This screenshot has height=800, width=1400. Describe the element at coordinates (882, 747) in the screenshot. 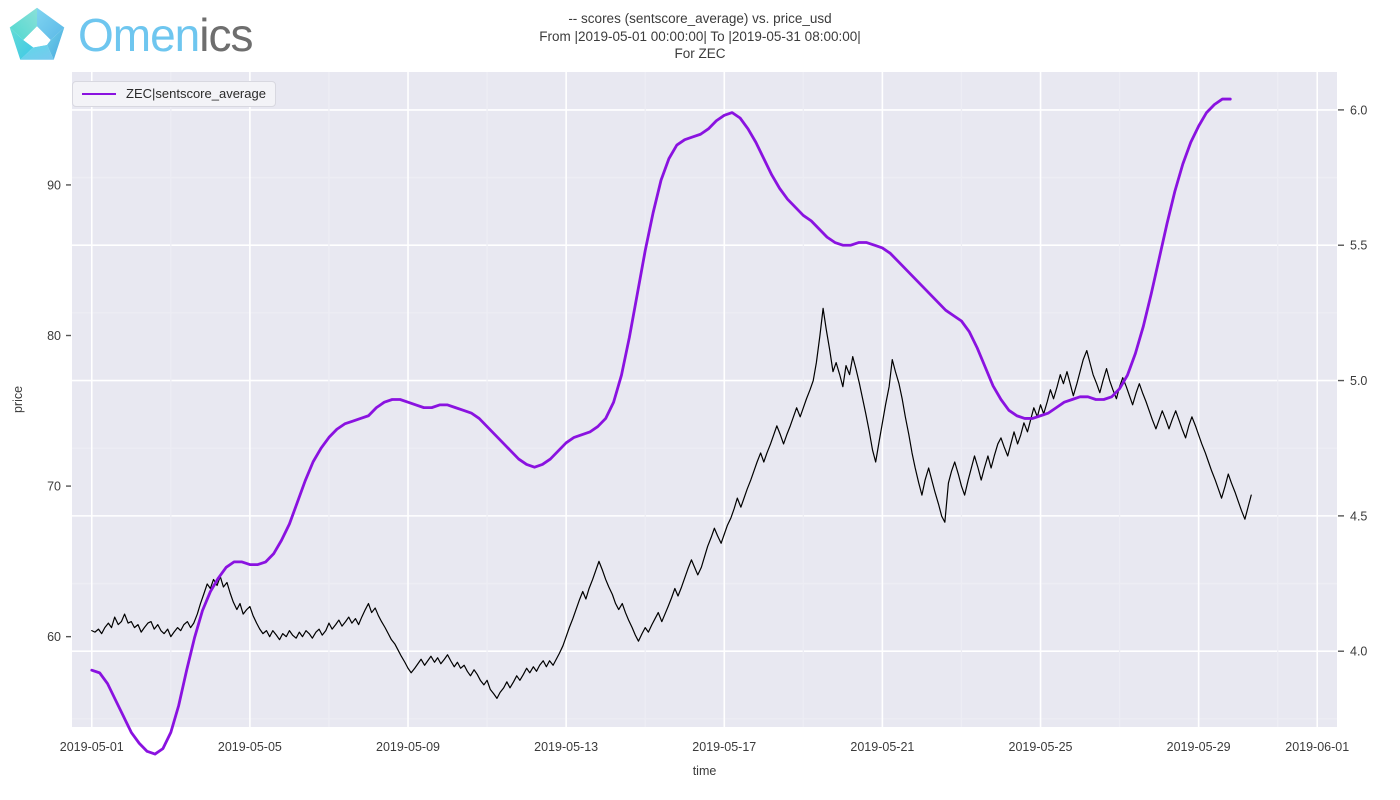

I see `x-axis-tick-label: 2019-05-21` at that location.